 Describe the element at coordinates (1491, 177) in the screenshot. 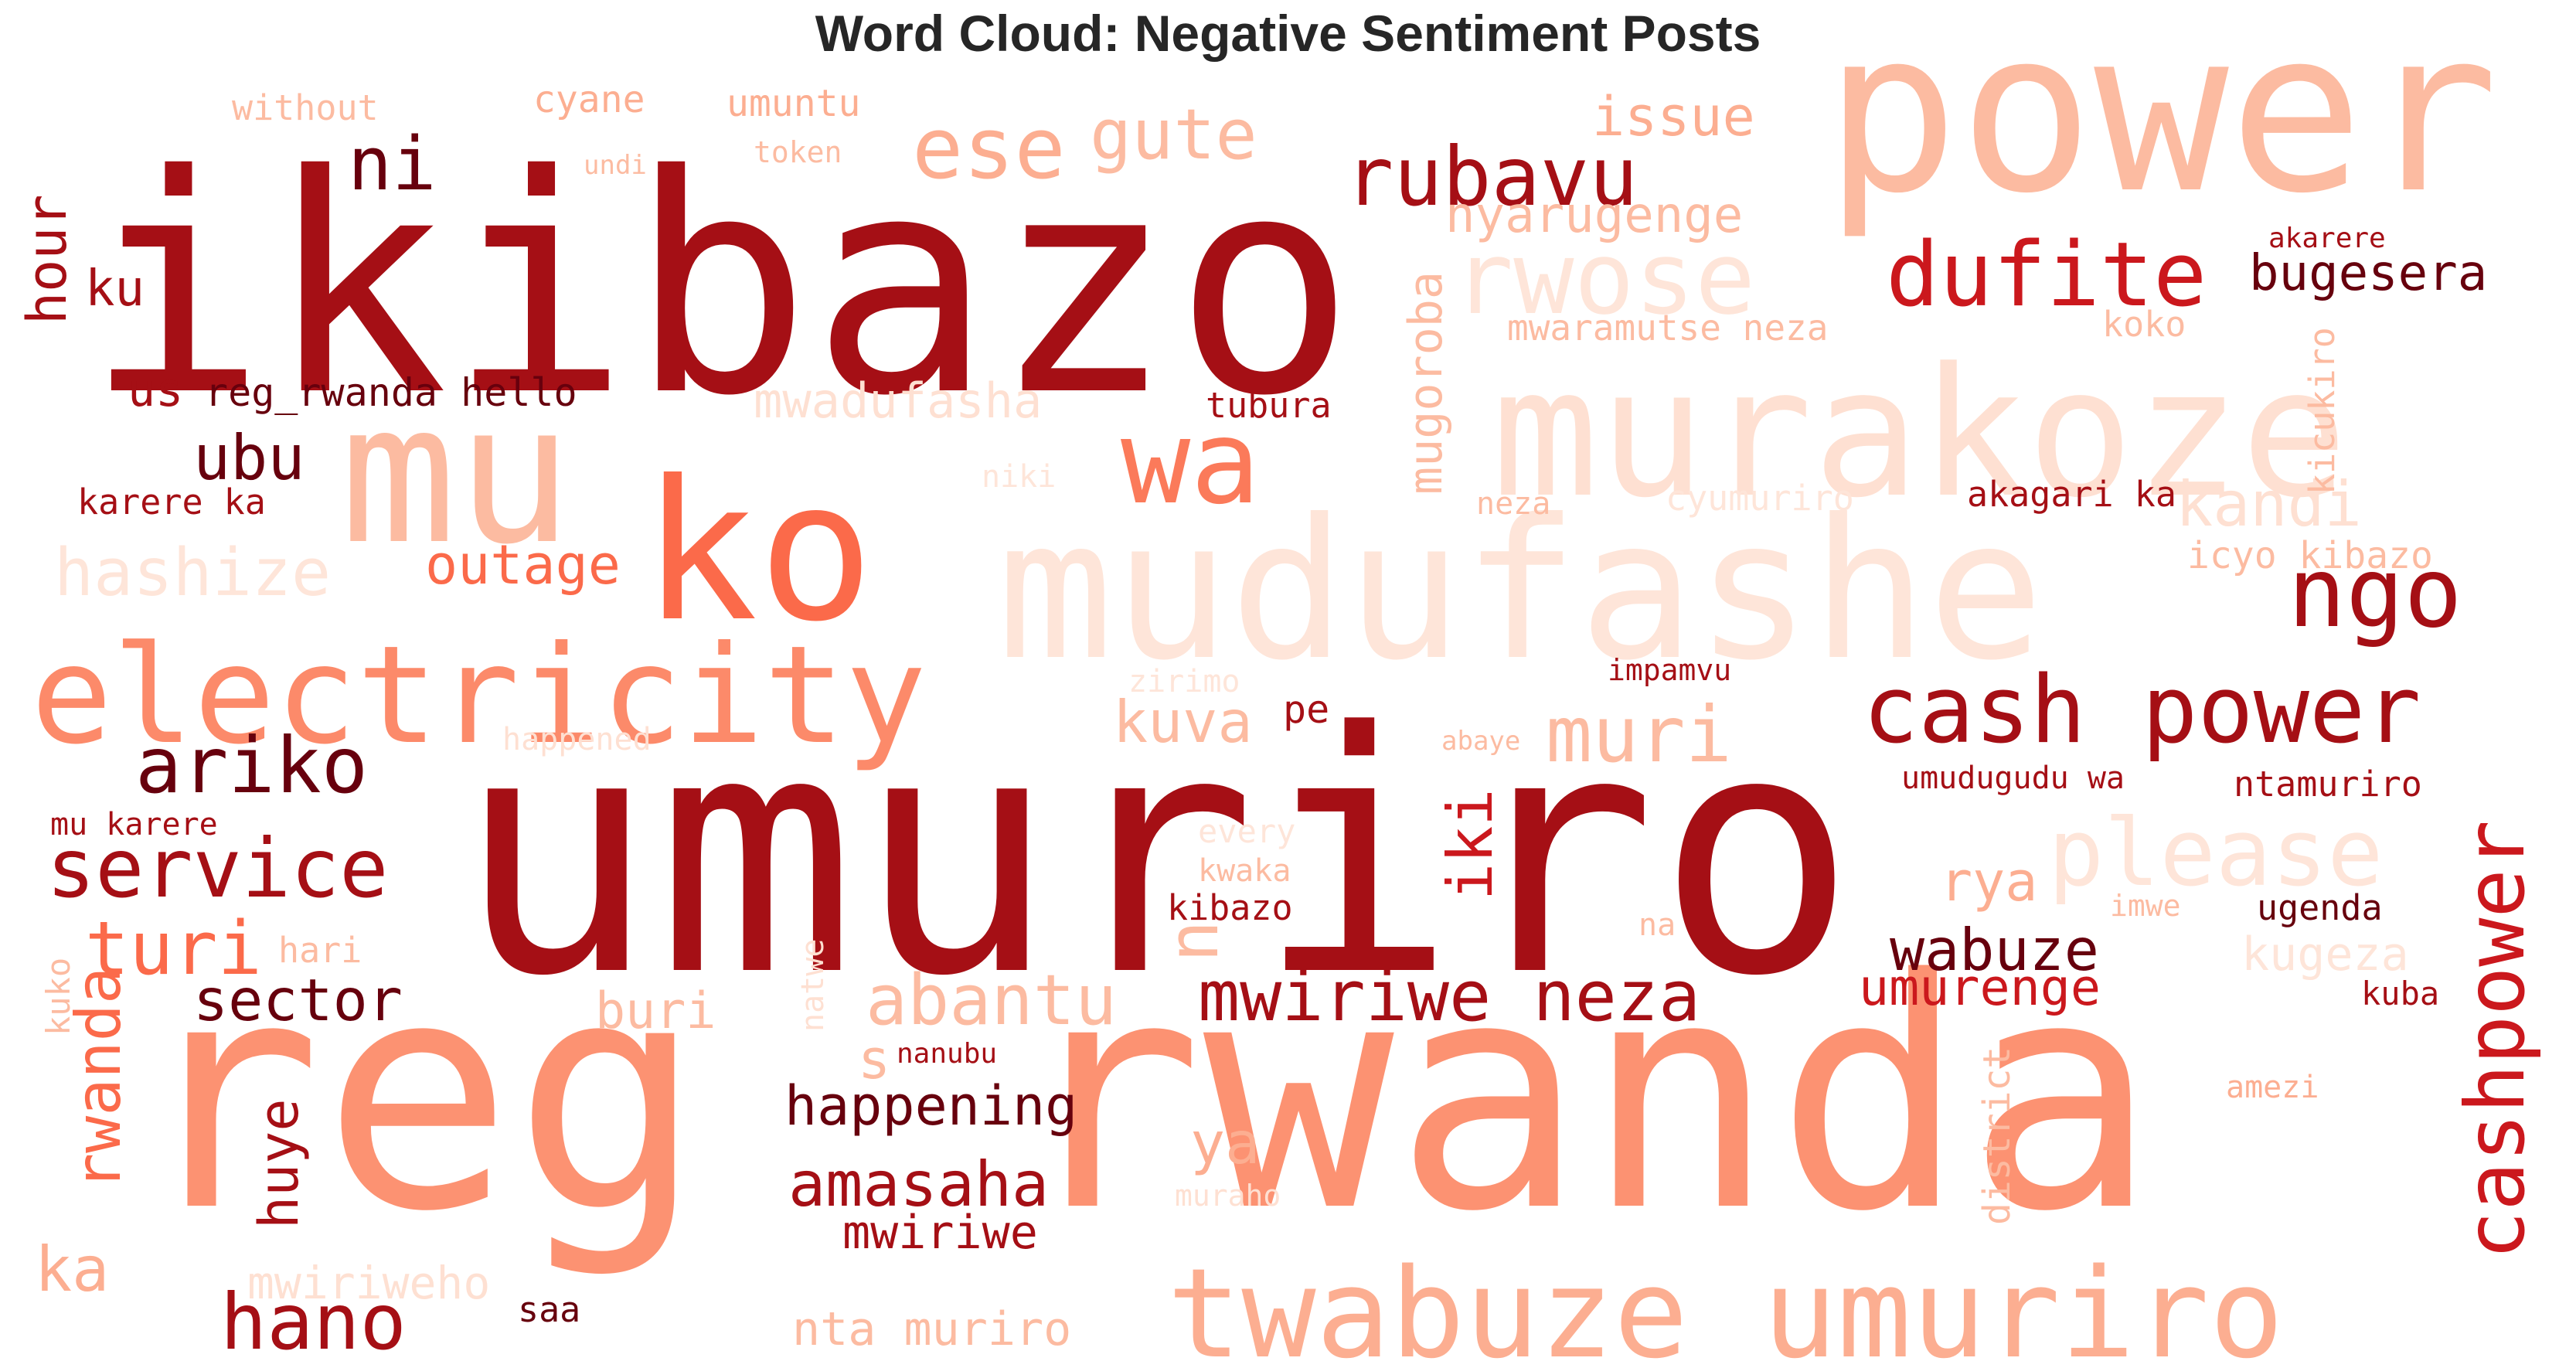

I see `word-13: rubavu` at that location.